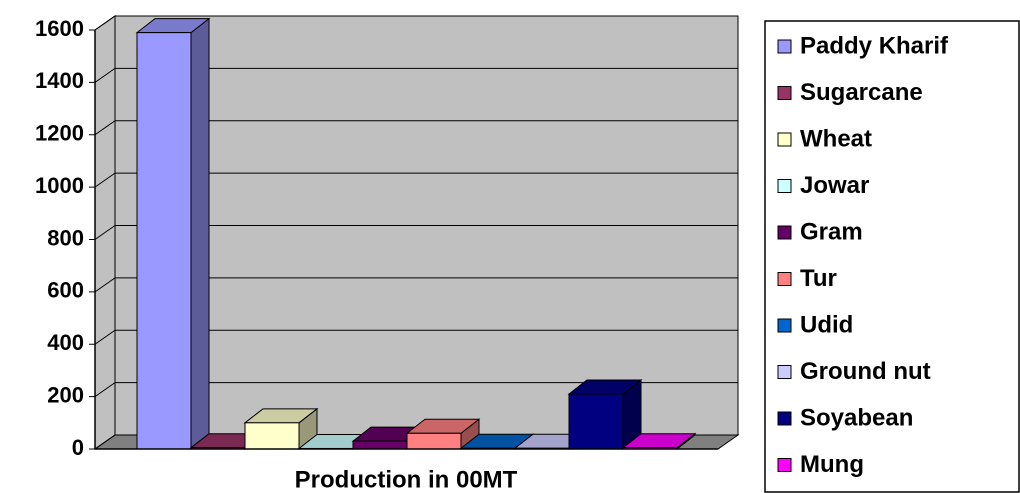 This screenshot has width=1020, height=493. What do you see at coordinates (861, 92) in the screenshot?
I see `legend-label: Sugarcane` at bounding box center [861, 92].